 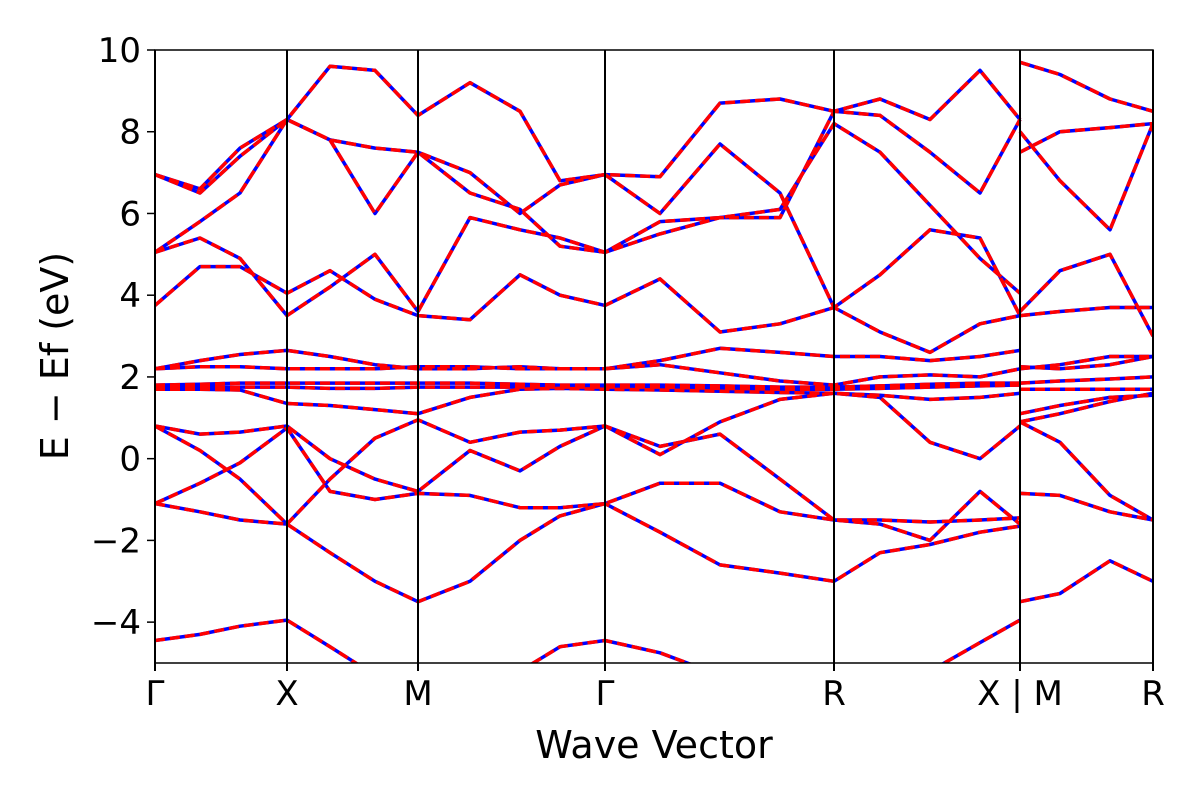 I want to click on y-tick-label: 10, so click(x=119, y=51).